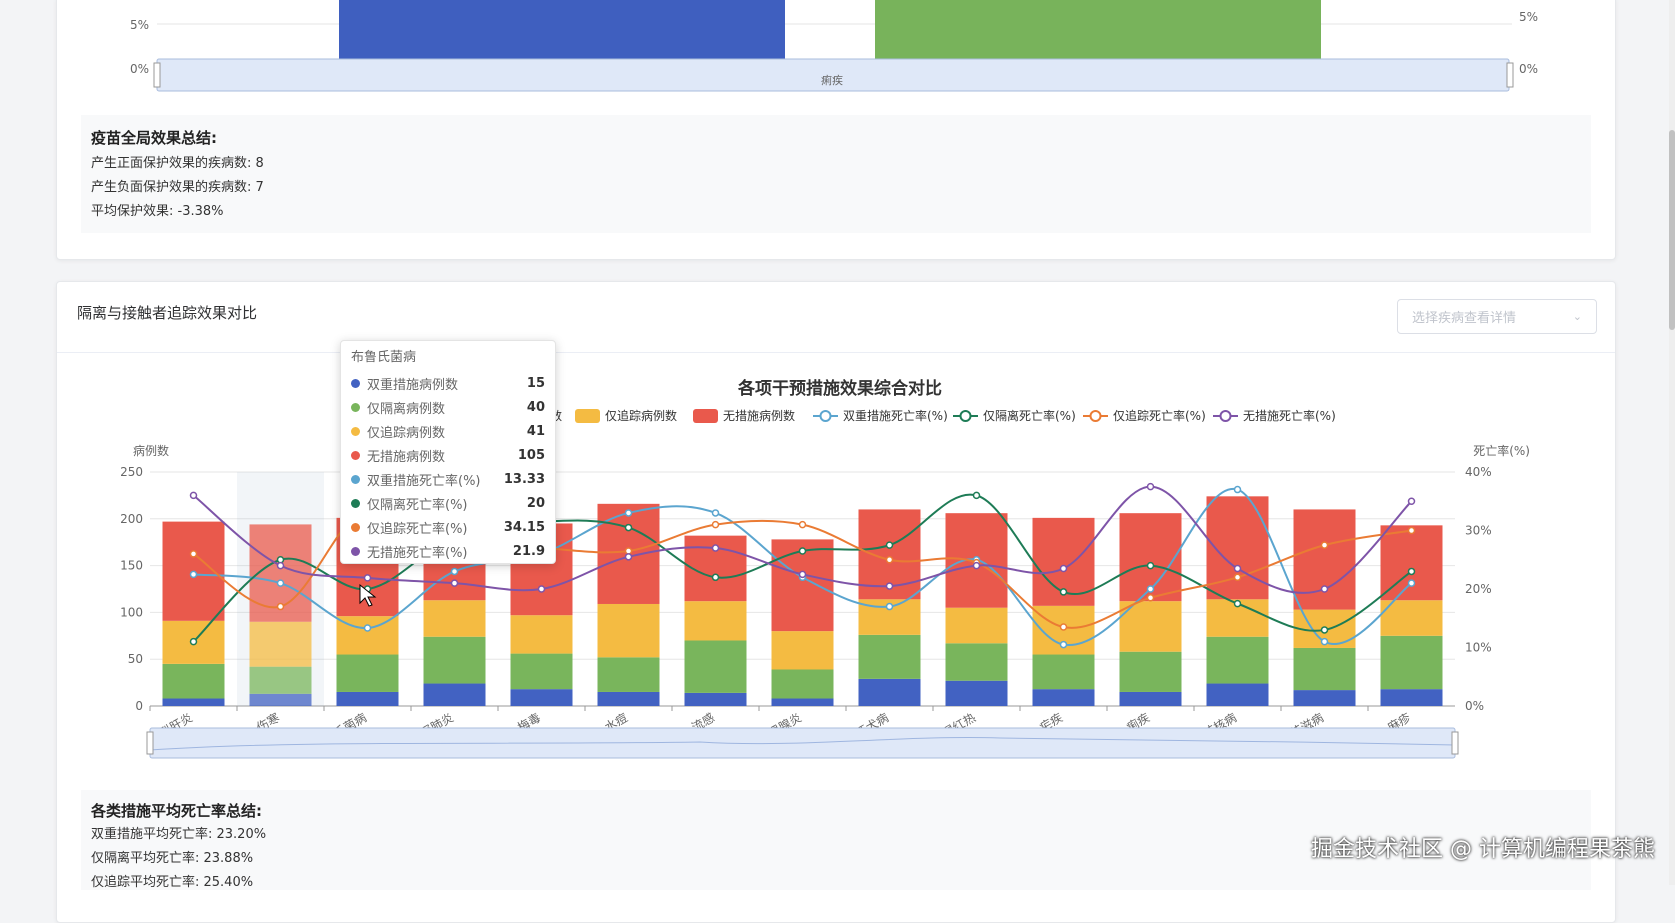  I want to click on panel-header-divider, so click(836, 352).